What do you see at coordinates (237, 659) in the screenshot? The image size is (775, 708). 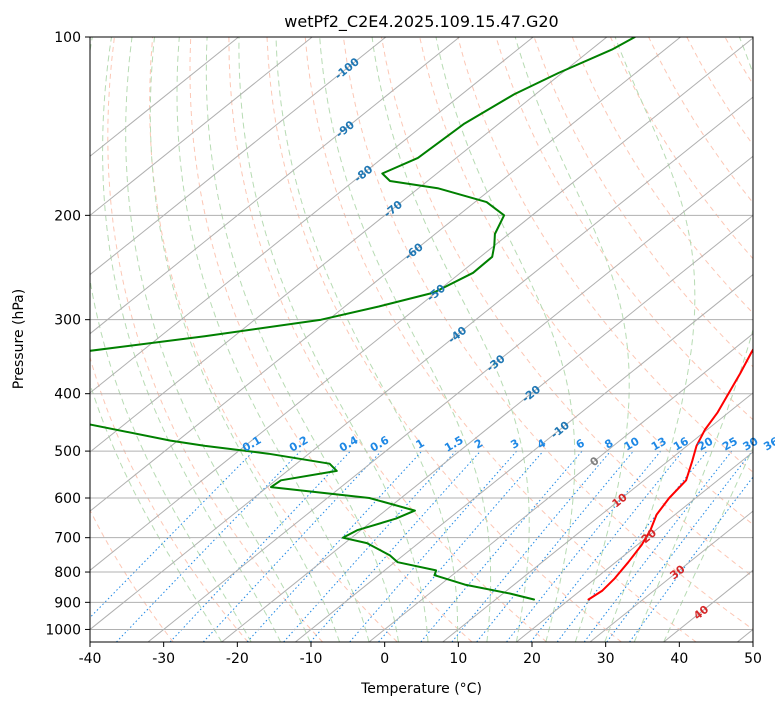 I see `x-tick-label: -20` at bounding box center [237, 659].